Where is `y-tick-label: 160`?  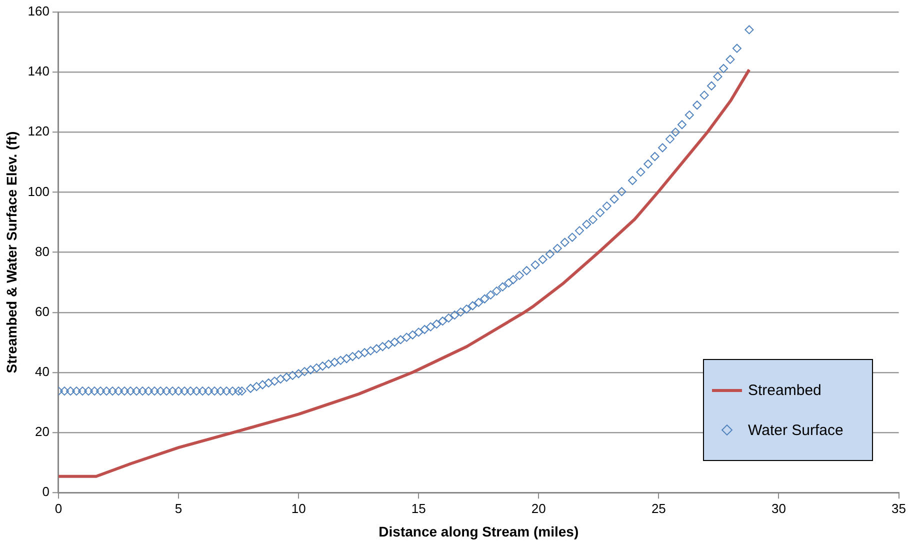 y-tick-label: 160 is located at coordinates (39, 11).